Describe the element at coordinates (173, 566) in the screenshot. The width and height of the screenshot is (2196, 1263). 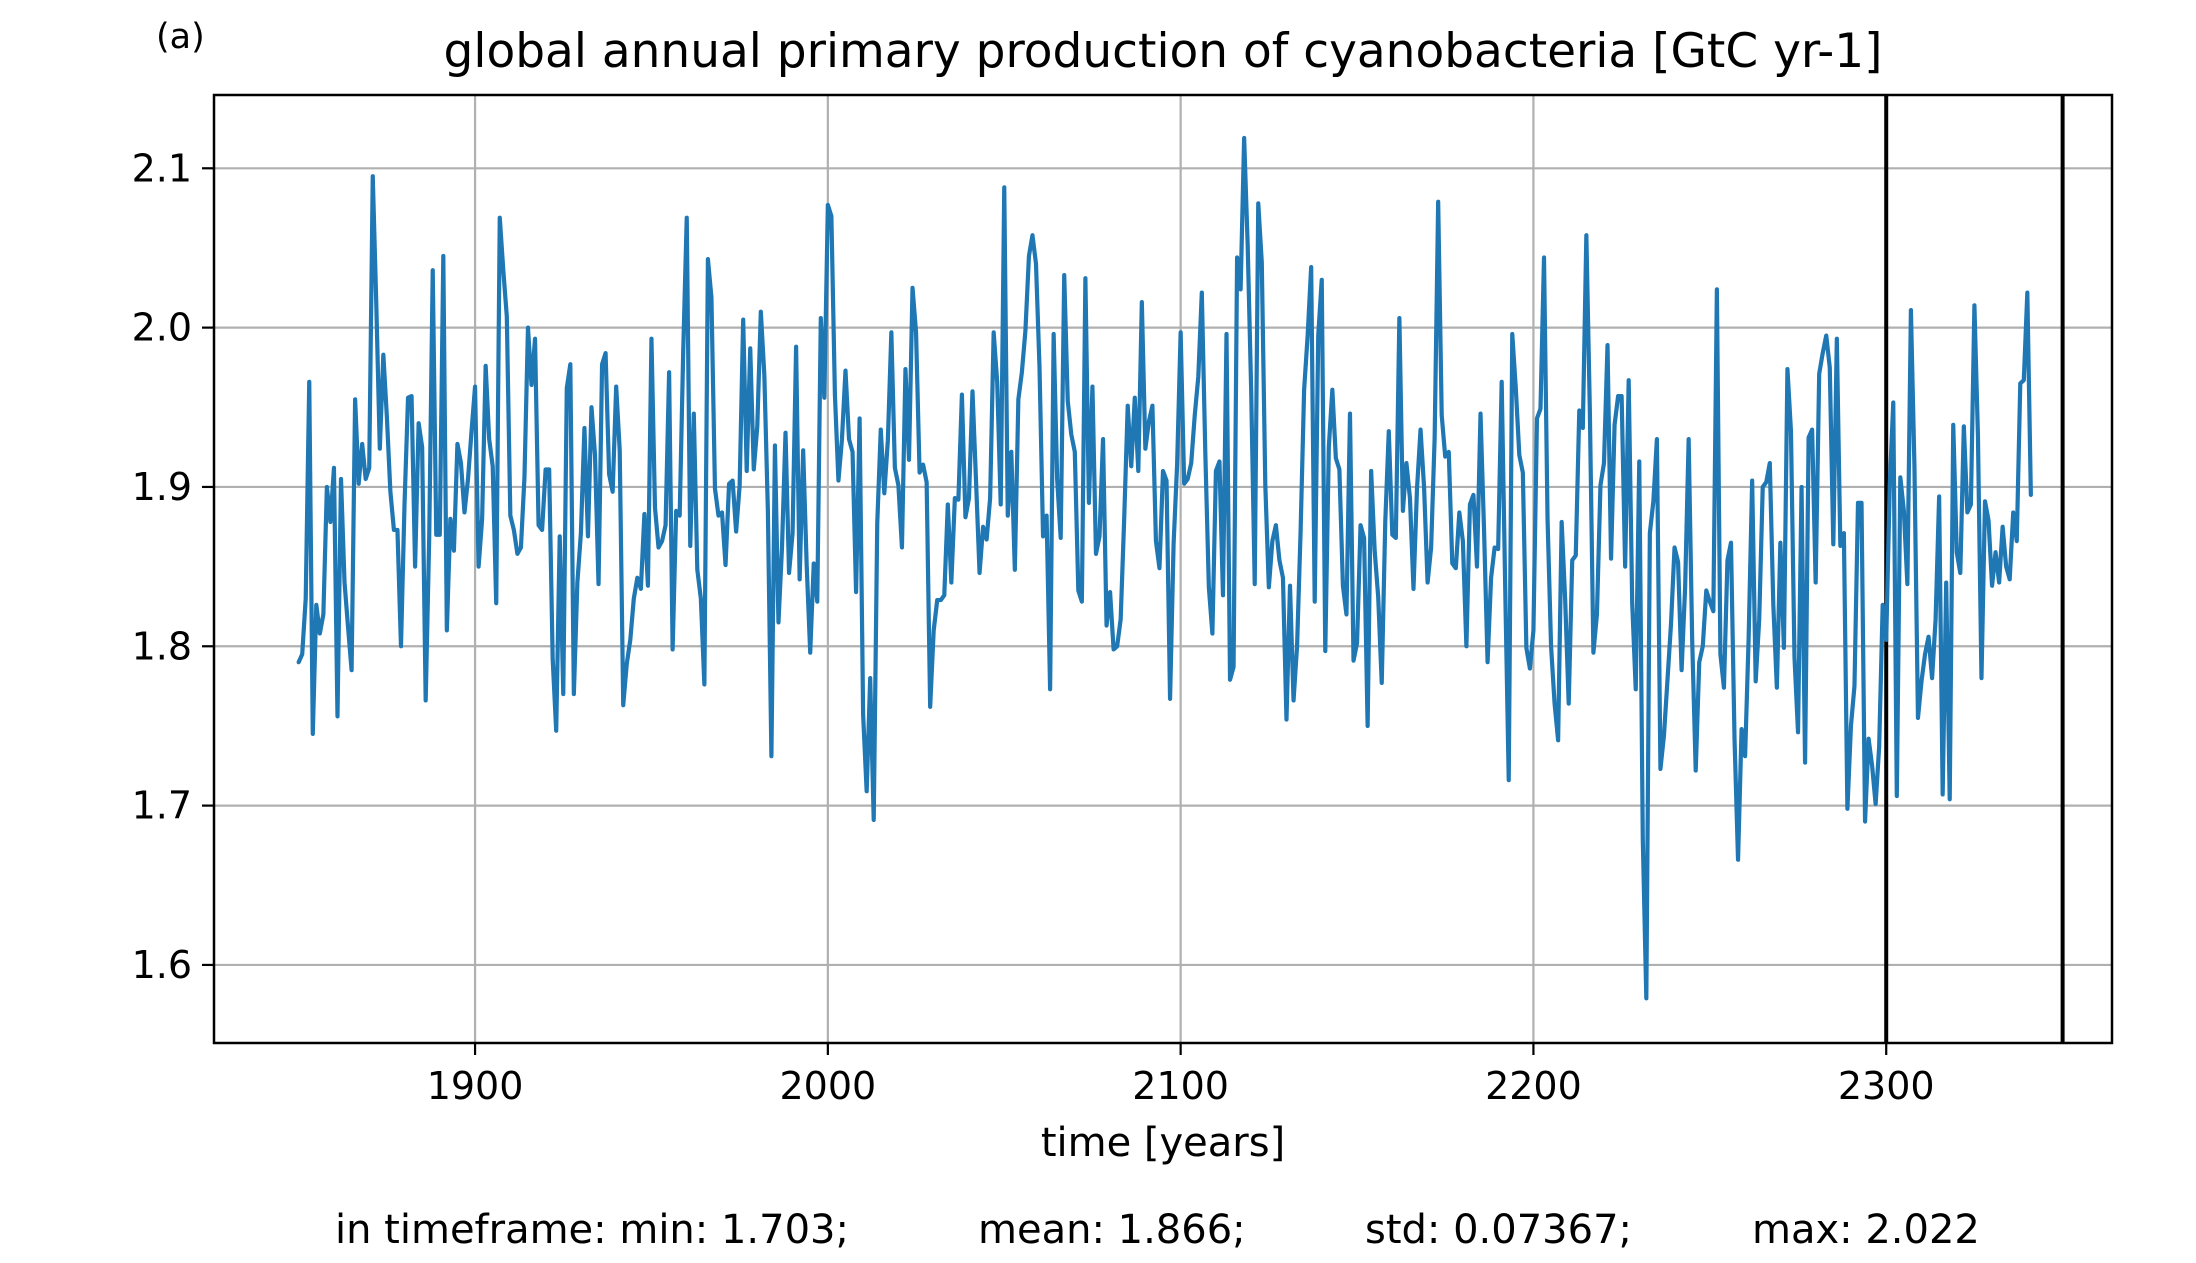
I see `y-axis: 1.6 1.7 1.8 1.9 2.0 2.1` at that location.